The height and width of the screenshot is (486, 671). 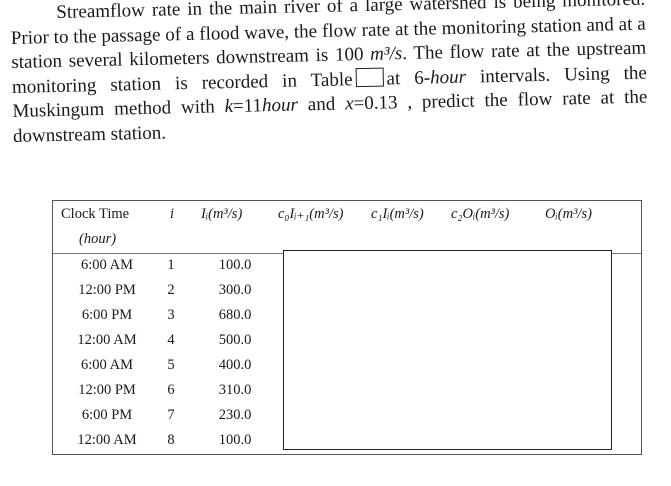 I want to click on cell-index: 3, so click(x=171, y=315).